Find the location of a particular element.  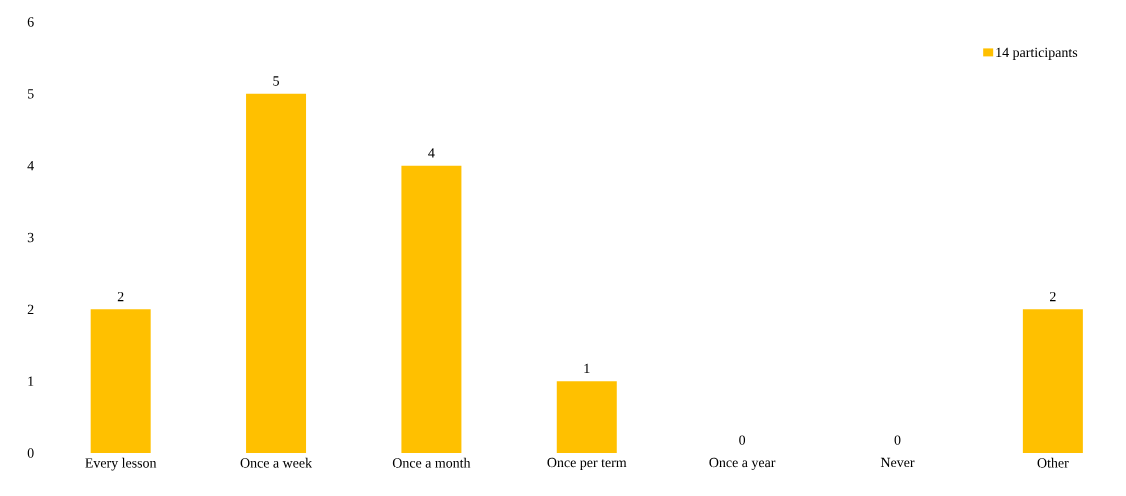

x-tick-label: Every lesson is located at coordinates (121, 464).